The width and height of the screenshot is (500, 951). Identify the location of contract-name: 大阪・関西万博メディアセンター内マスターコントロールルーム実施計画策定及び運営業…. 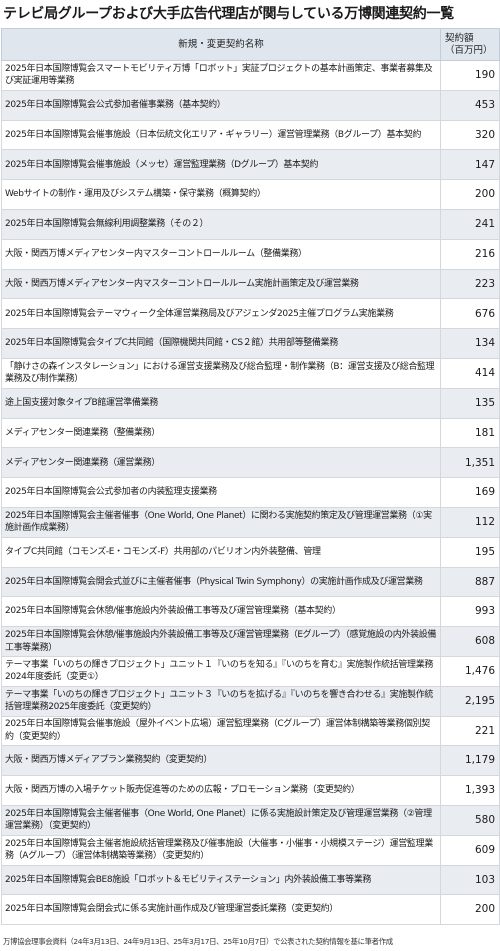
(221, 284).